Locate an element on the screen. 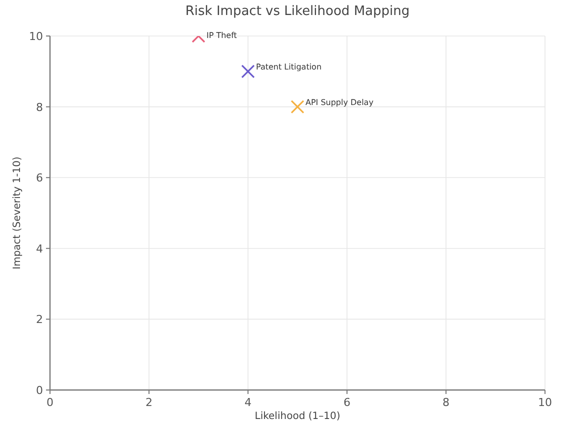  series-label: IP Theft is located at coordinates (221, 35).